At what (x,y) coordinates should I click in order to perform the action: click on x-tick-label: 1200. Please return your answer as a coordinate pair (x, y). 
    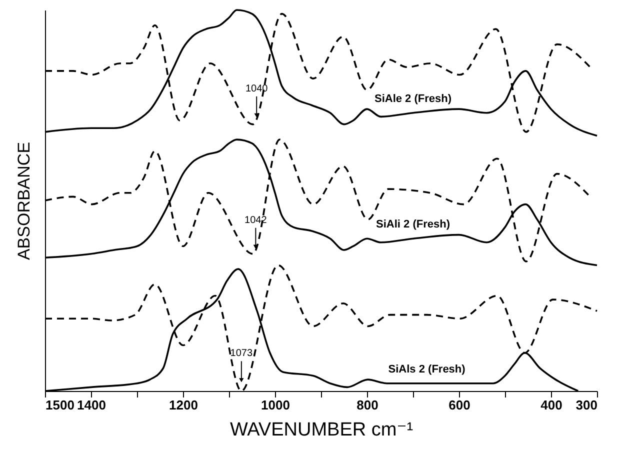
    Looking at the image, I should click on (183, 405).